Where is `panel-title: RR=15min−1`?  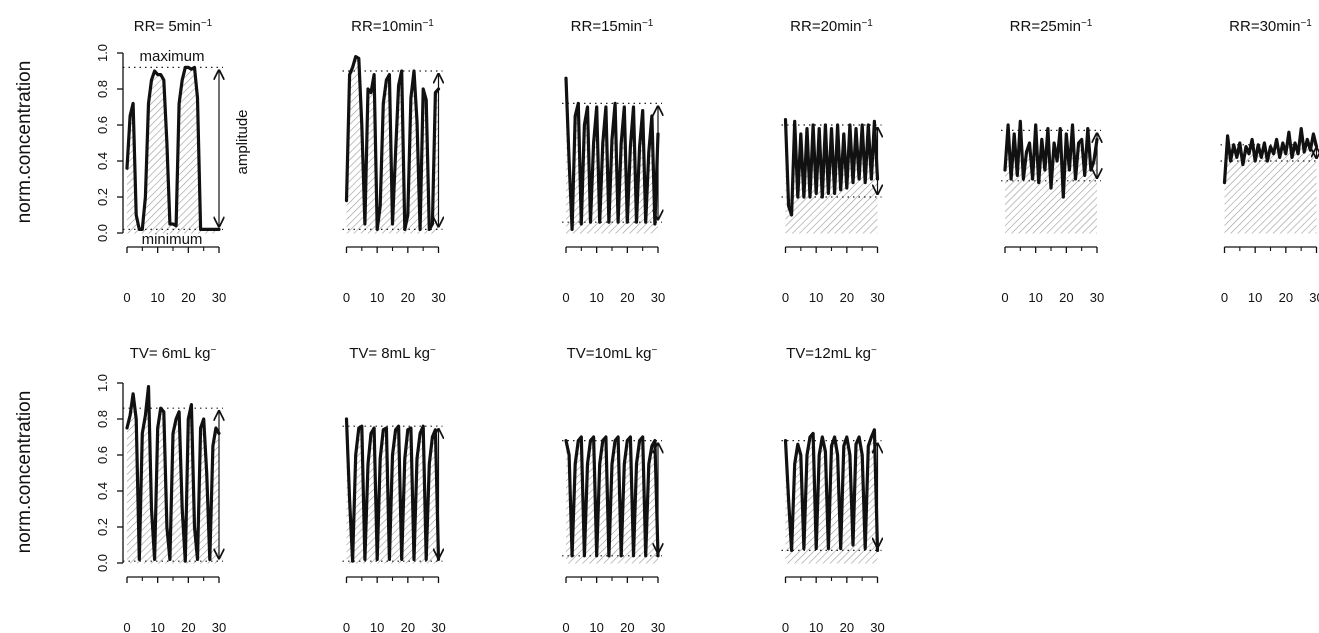
panel-title: RR=15min−1 is located at coordinates (612, 27).